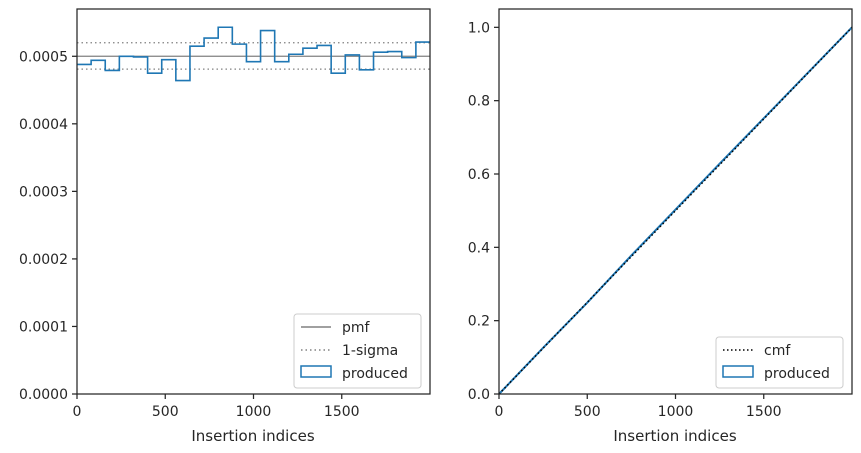 The image size is (861, 453). I want to click on left-y-tick-label: 0.0000, so click(43, 395).